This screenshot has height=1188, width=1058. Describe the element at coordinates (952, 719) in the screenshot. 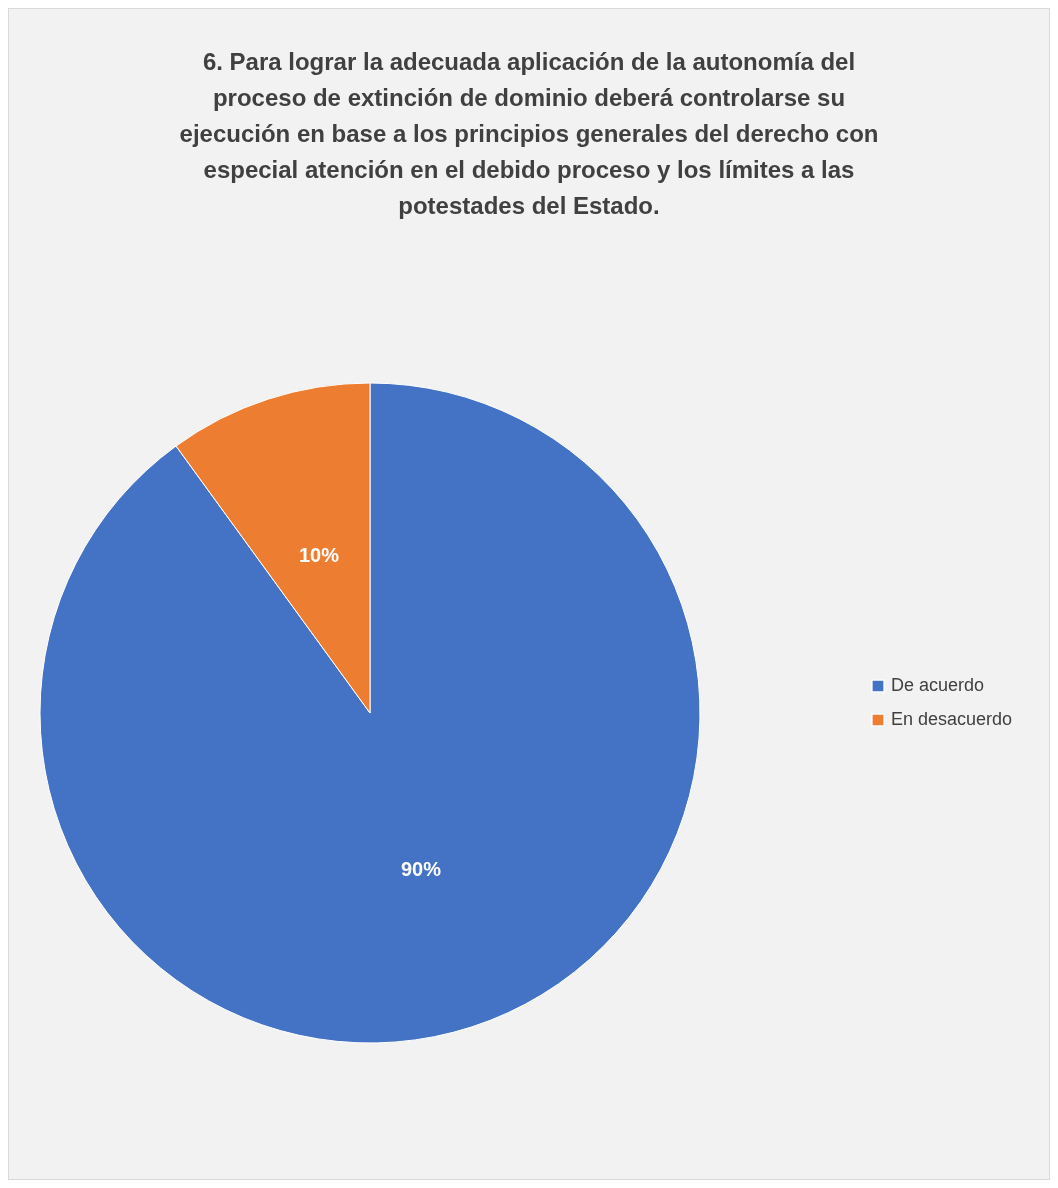

I see `legend-label: En desacuerdo` at that location.